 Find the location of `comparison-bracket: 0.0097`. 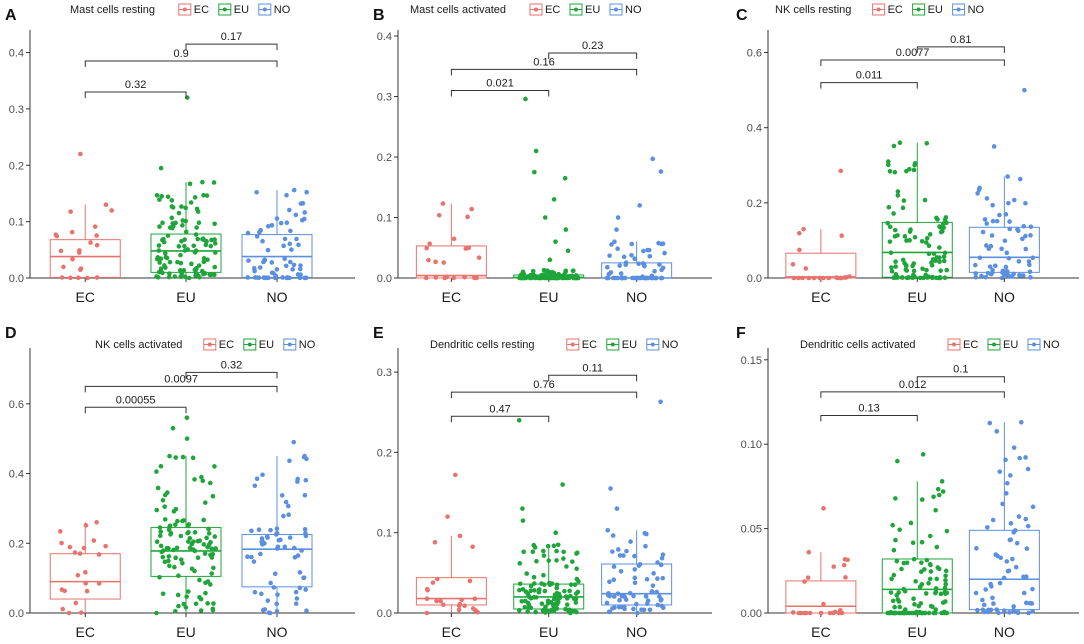

comparison-bracket: 0.0097 is located at coordinates (181, 383).